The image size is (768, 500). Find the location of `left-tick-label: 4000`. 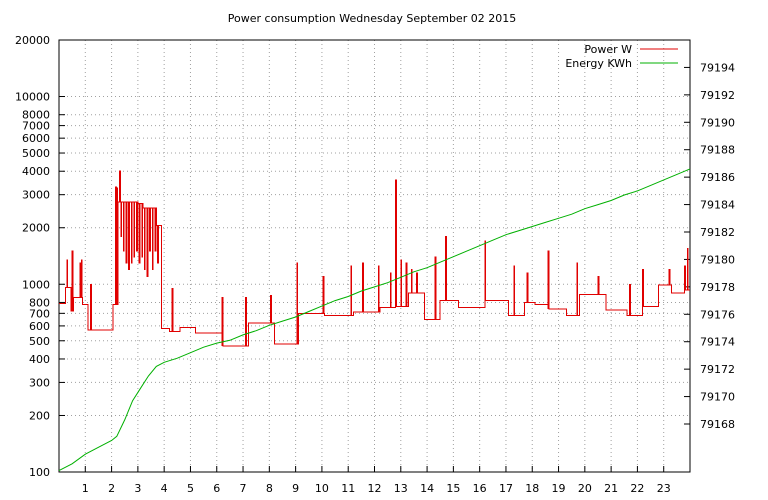

left-tick-label: 4000 is located at coordinates (36, 171).